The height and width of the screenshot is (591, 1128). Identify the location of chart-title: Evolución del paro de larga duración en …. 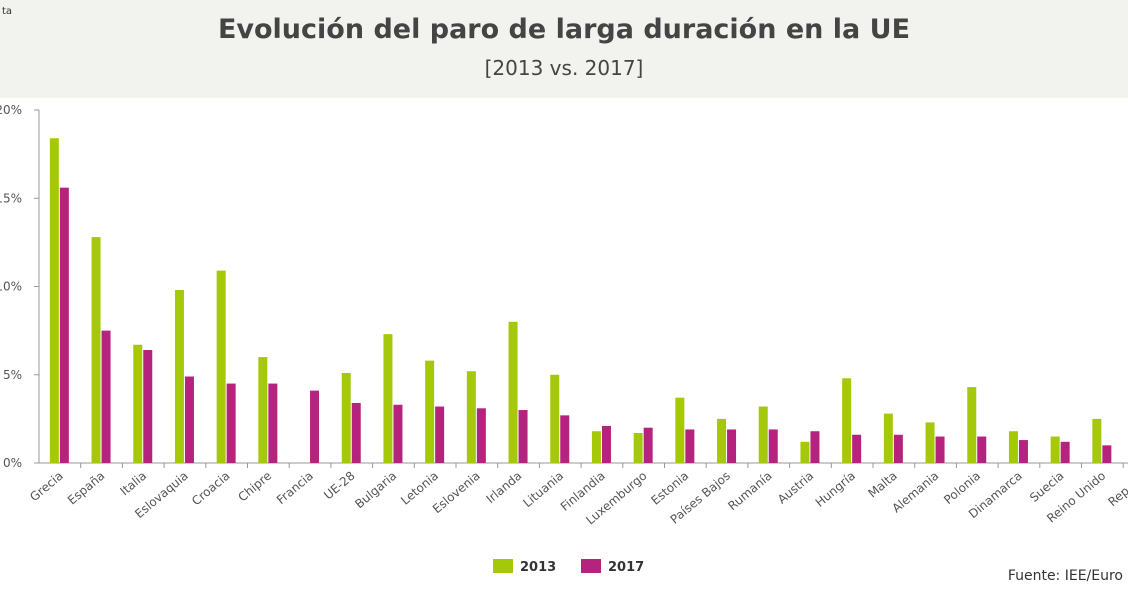
(564, 29).